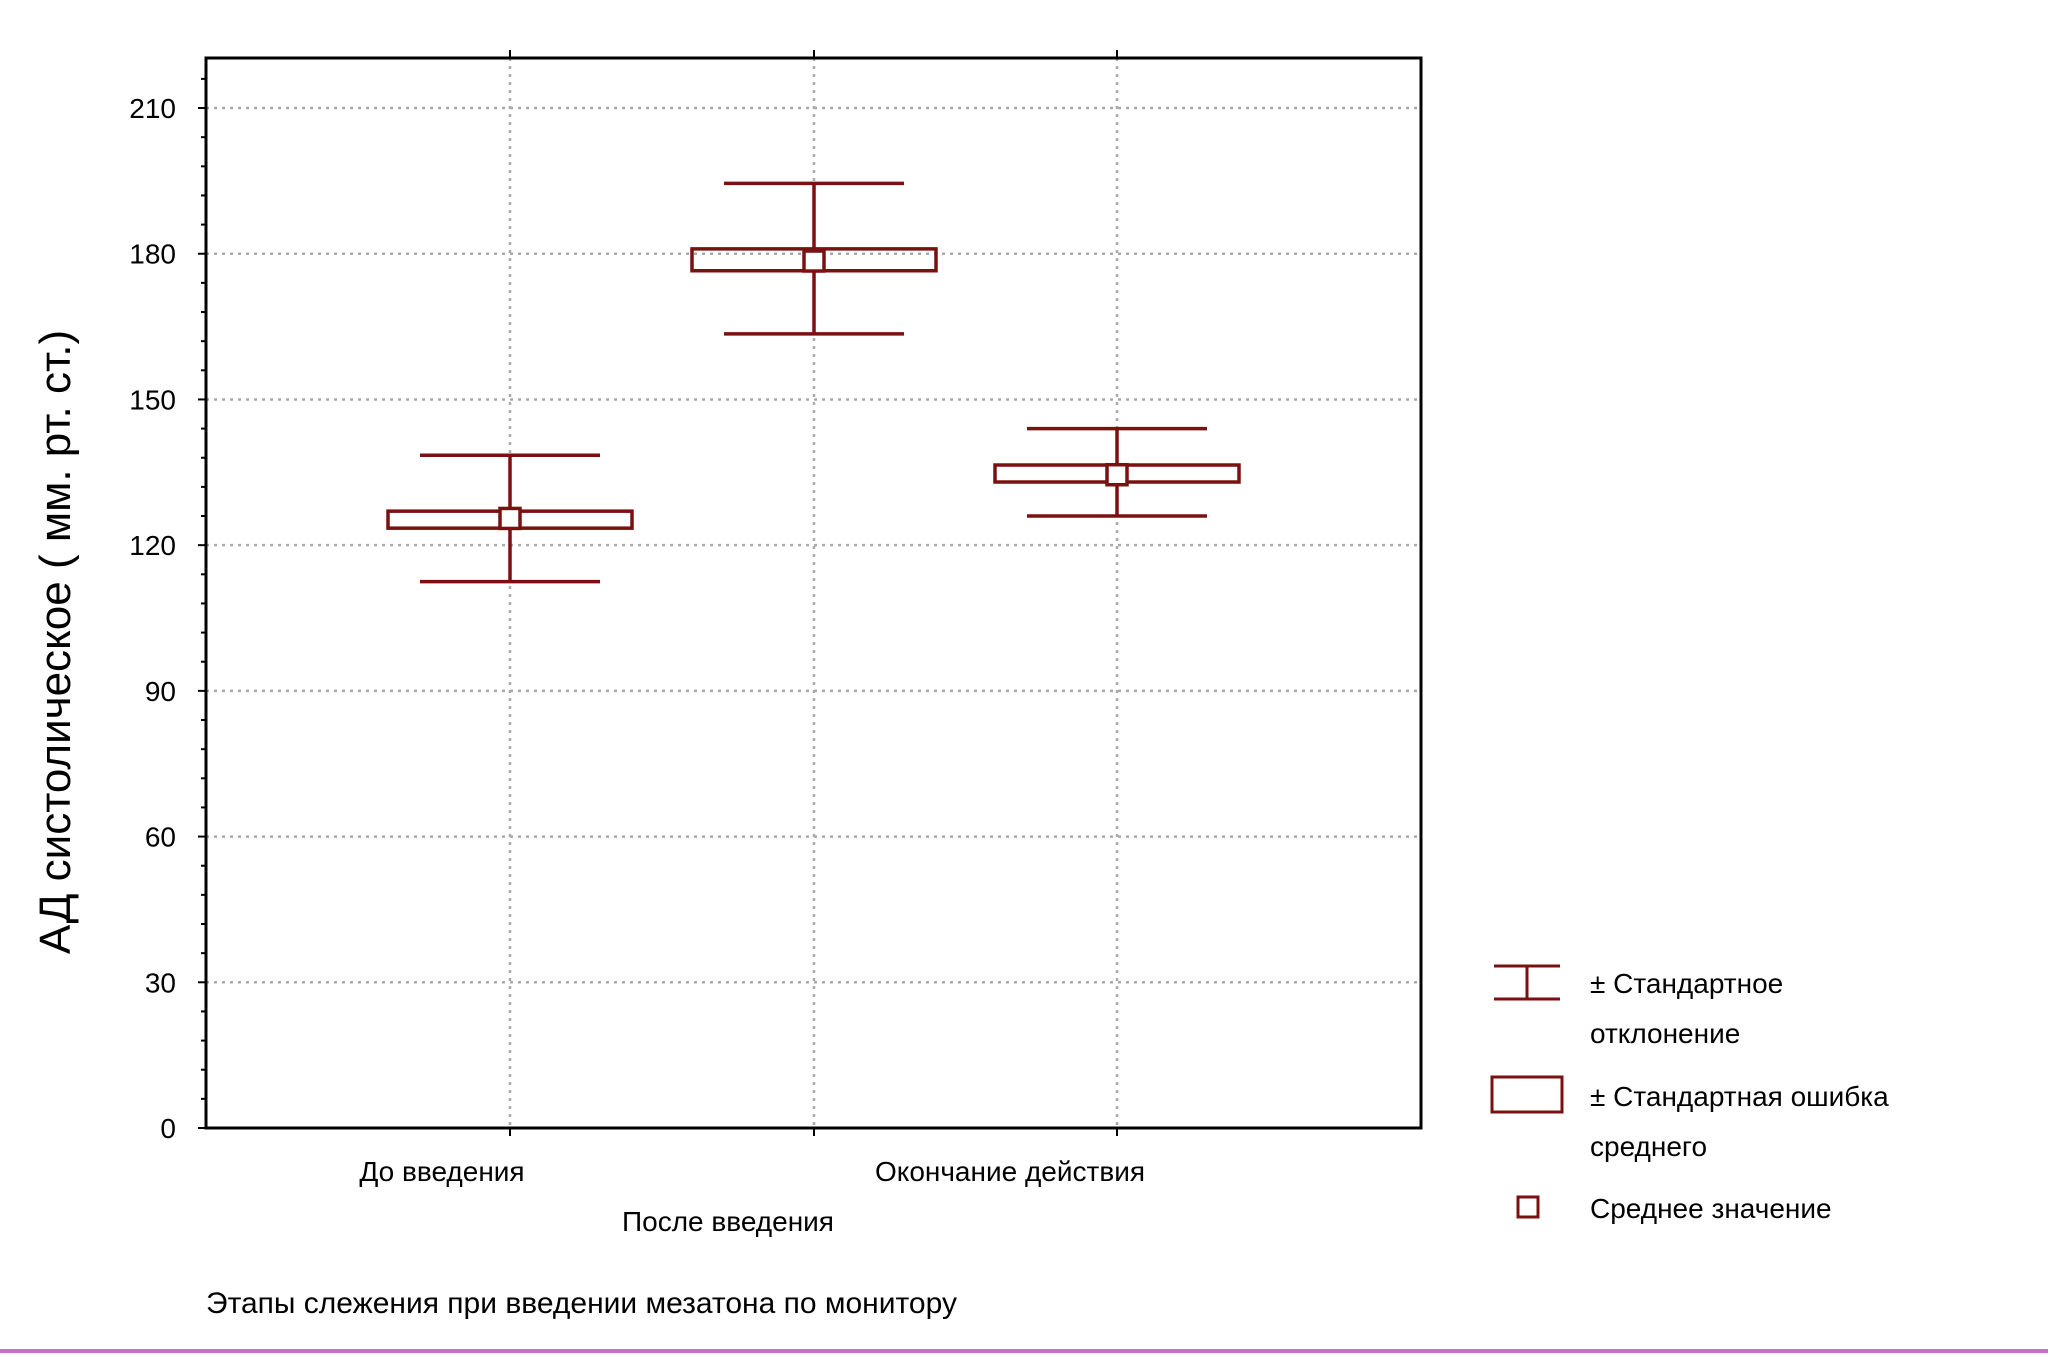  I want to click on legend-whisker-icon, so click(1527, 982).